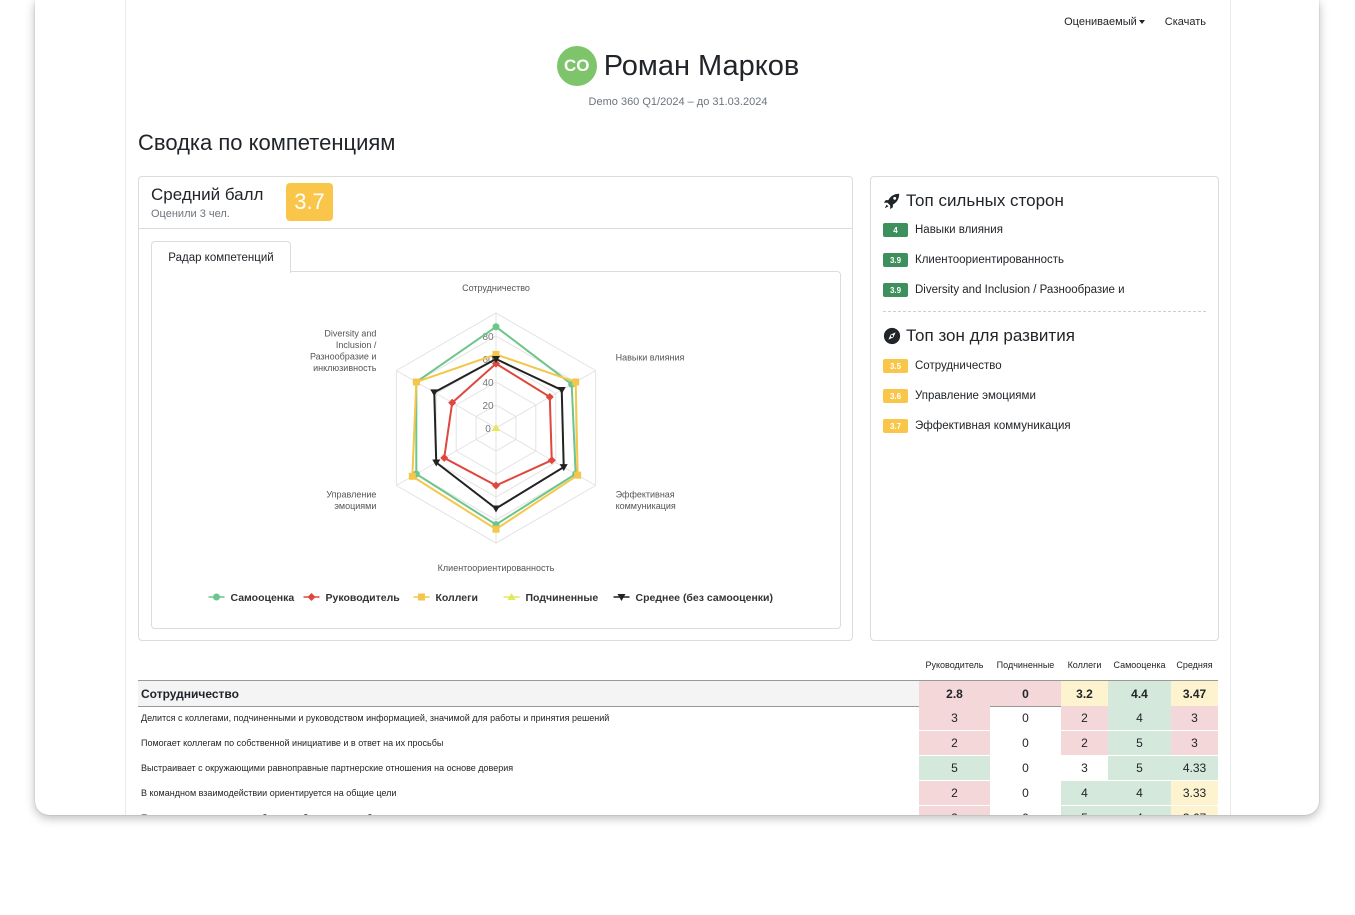 The width and height of the screenshot is (1355, 915). What do you see at coordinates (1194, 810) in the screenshot?
I see `score-cell: 3.67` at bounding box center [1194, 810].